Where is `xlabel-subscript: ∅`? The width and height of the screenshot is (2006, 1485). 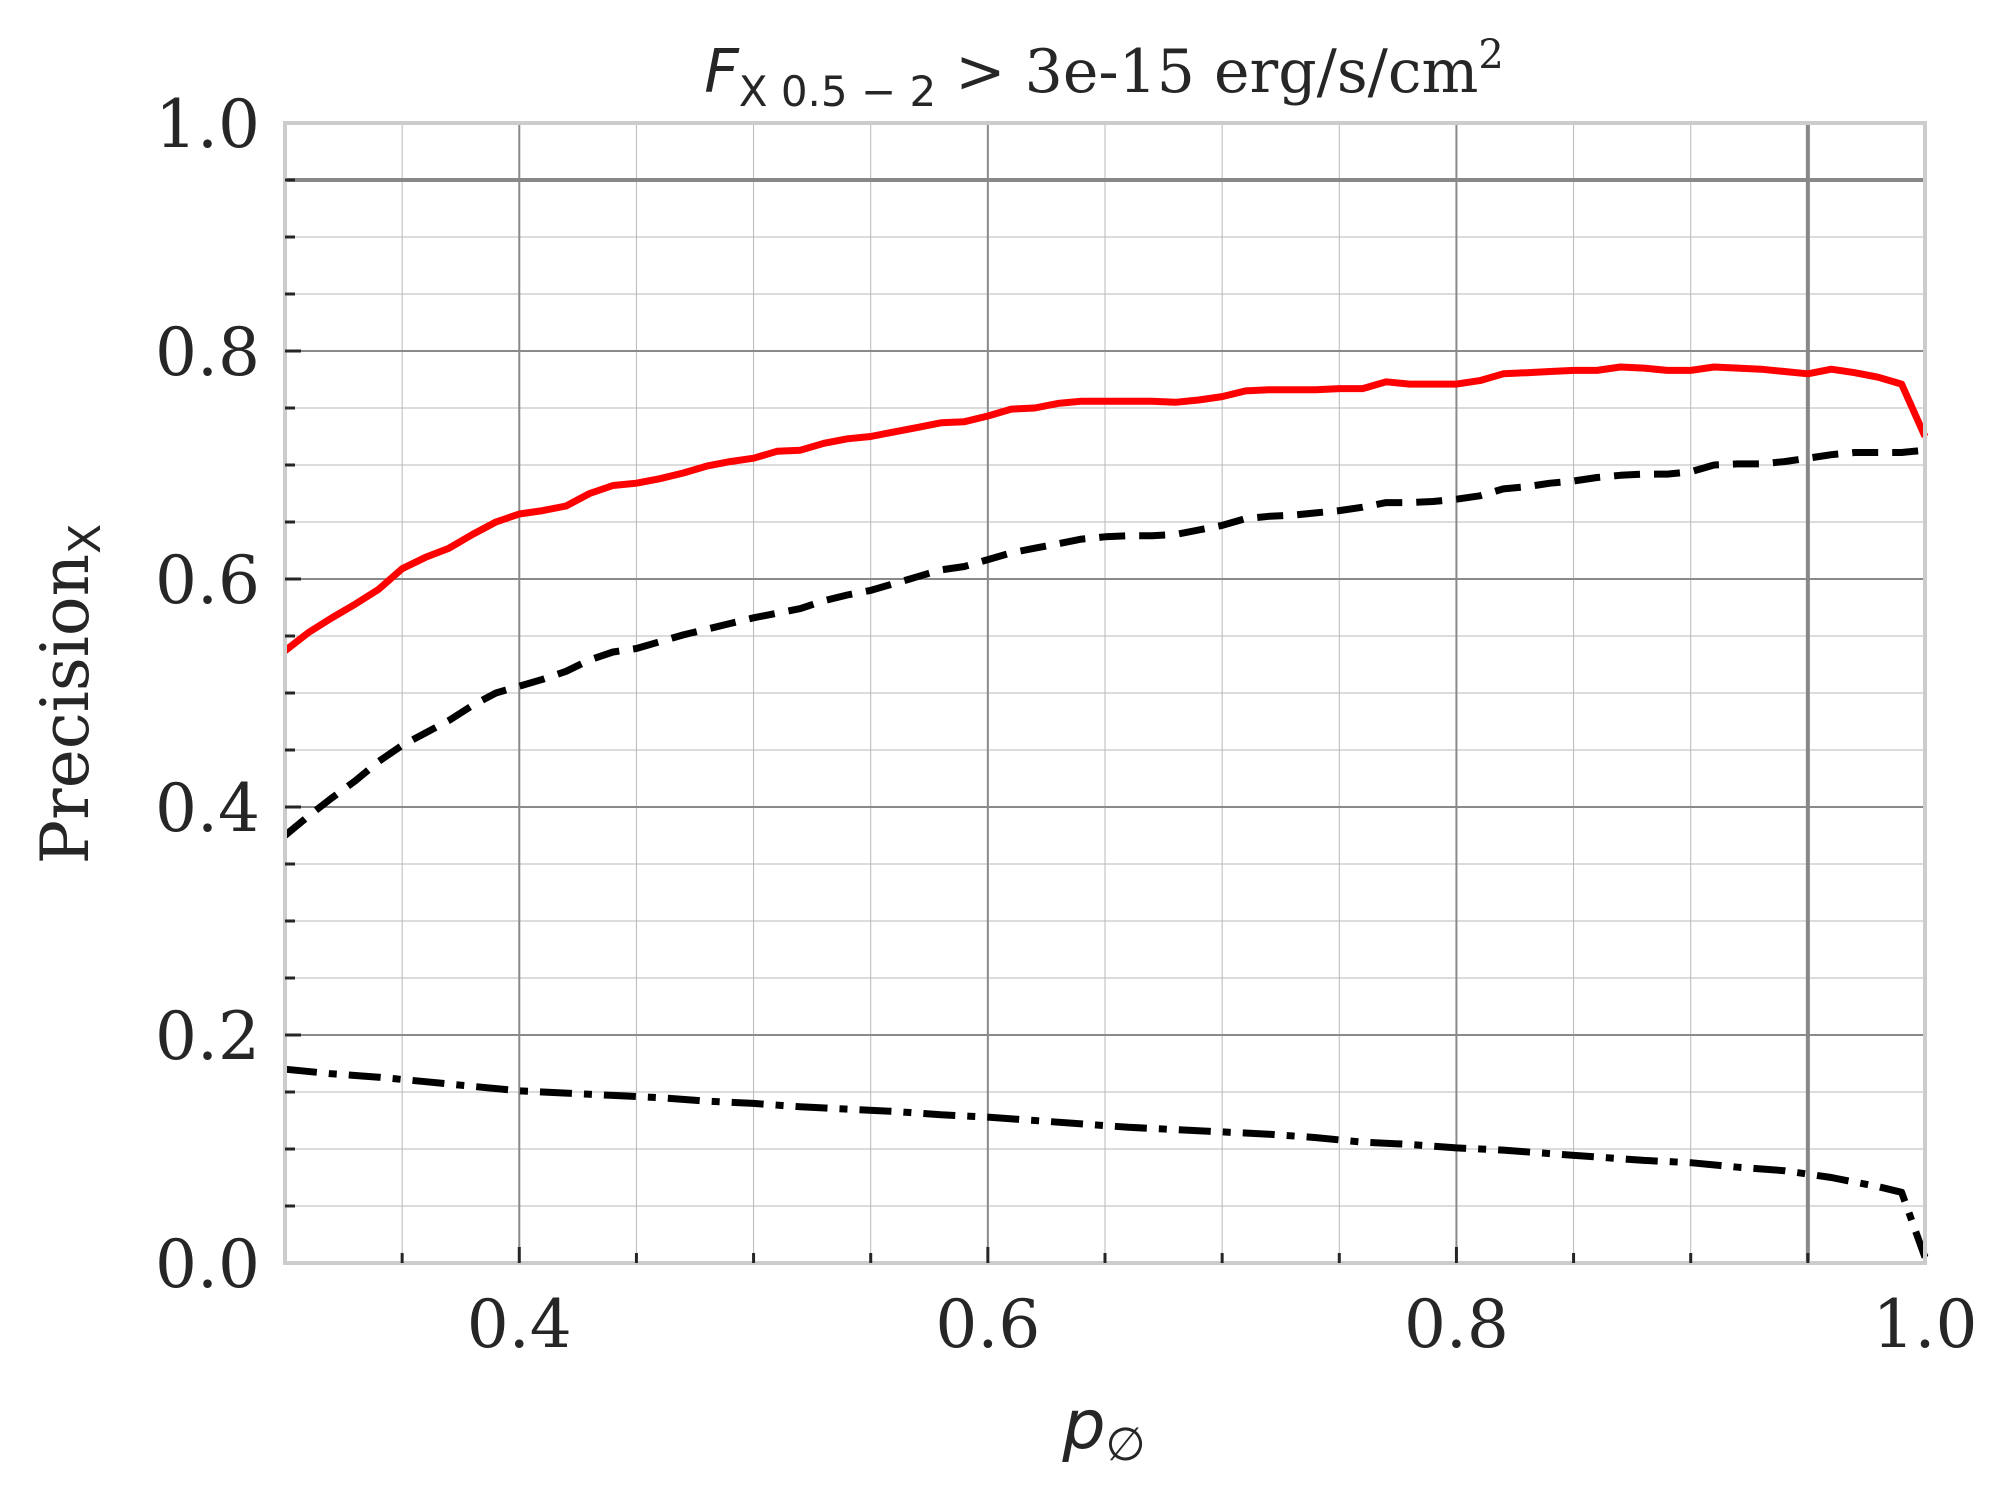 xlabel-subscript: ∅ is located at coordinates (1126, 1444).